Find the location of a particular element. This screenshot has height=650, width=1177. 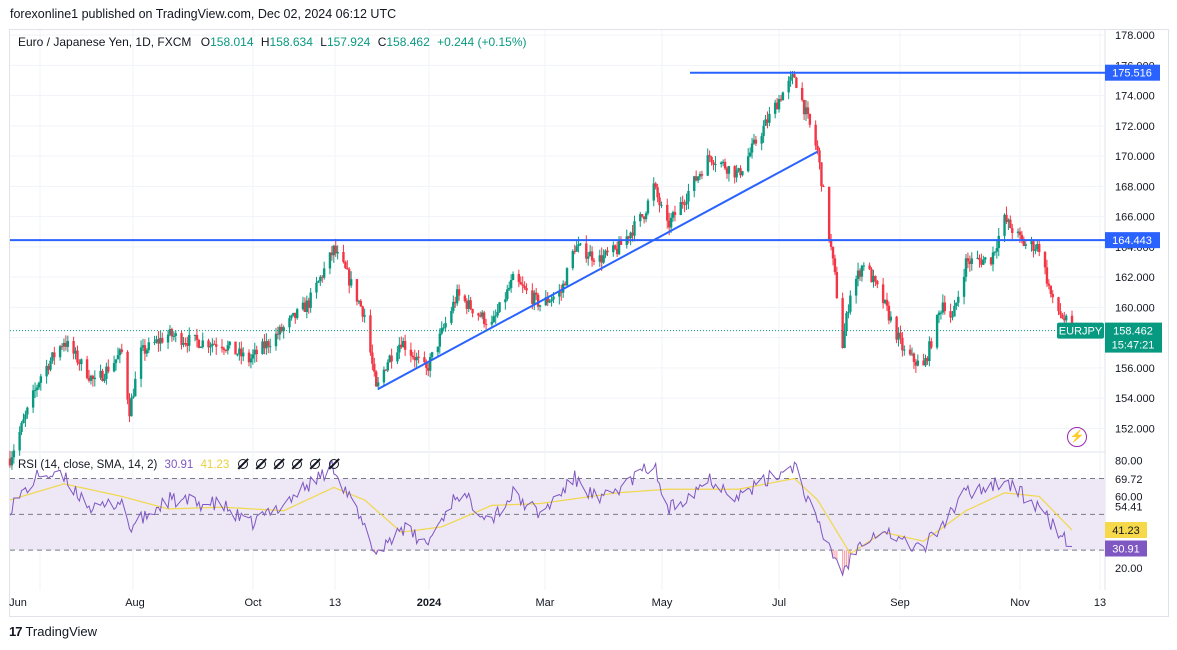

lightning-icon: ⚡ is located at coordinates (1077, 437).